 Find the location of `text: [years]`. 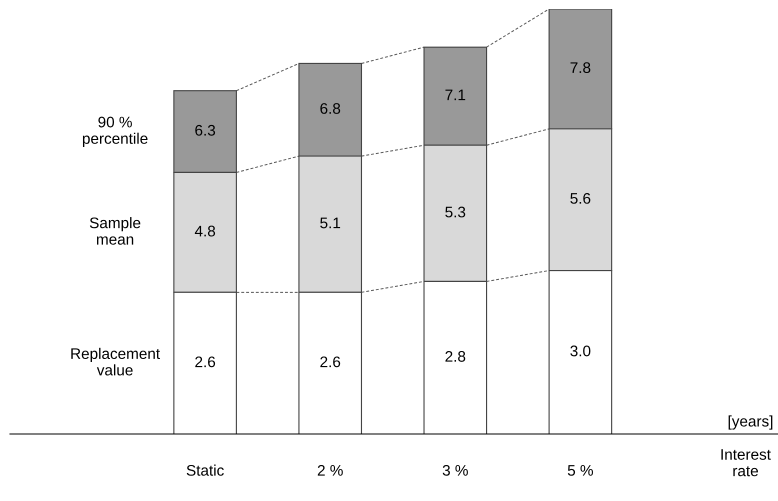

text: [years] is located at coordinates (750, 422).